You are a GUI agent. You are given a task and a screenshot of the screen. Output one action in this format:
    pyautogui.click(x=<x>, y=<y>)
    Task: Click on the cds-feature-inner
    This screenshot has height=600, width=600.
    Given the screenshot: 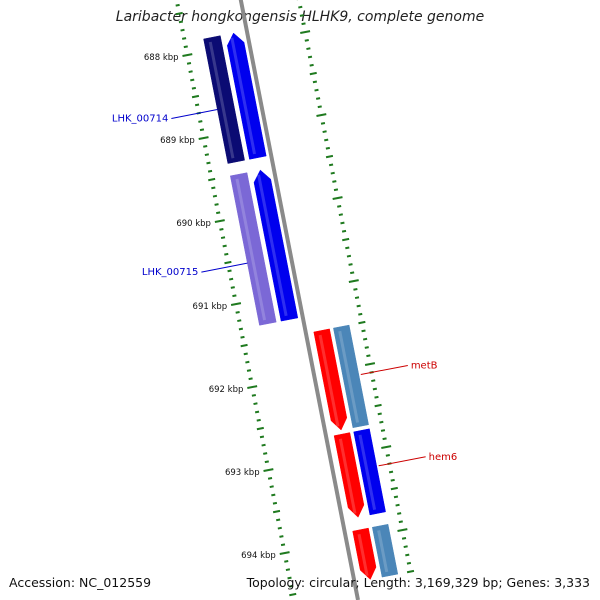 What is the action you would take?
    pyautogui.click(x=330, y=379)
    